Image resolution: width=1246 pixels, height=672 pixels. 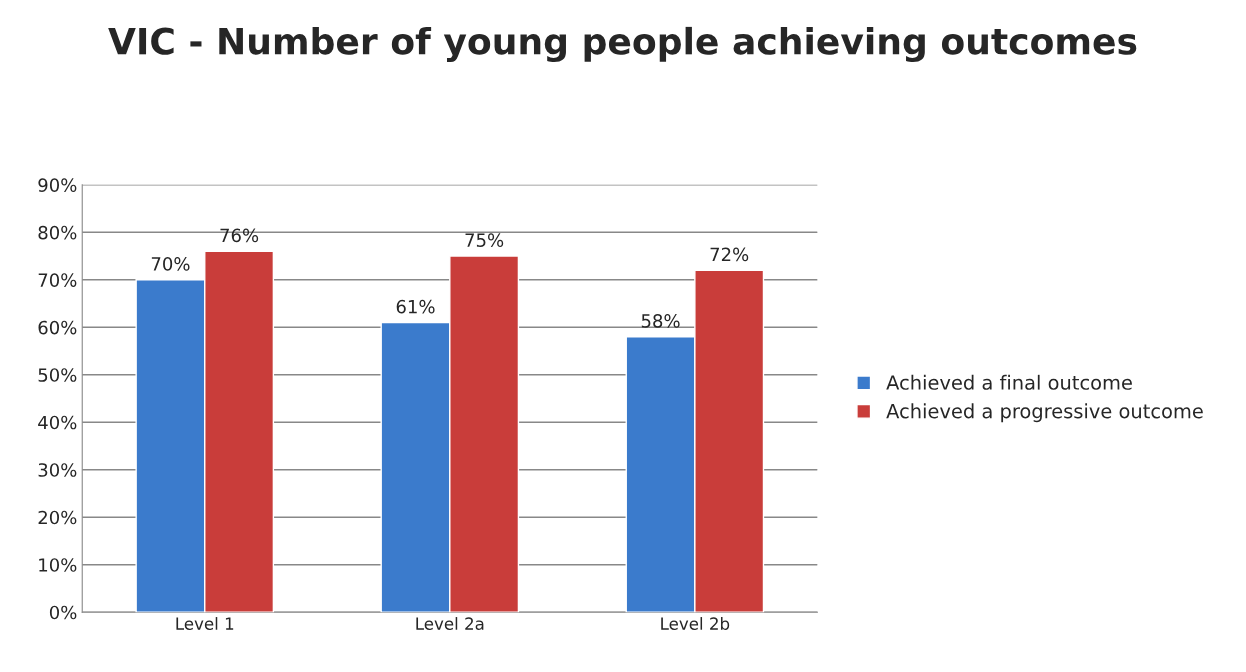 I want to click on legend-label: Achieved a final outcome, so click(x=1009, y=382).